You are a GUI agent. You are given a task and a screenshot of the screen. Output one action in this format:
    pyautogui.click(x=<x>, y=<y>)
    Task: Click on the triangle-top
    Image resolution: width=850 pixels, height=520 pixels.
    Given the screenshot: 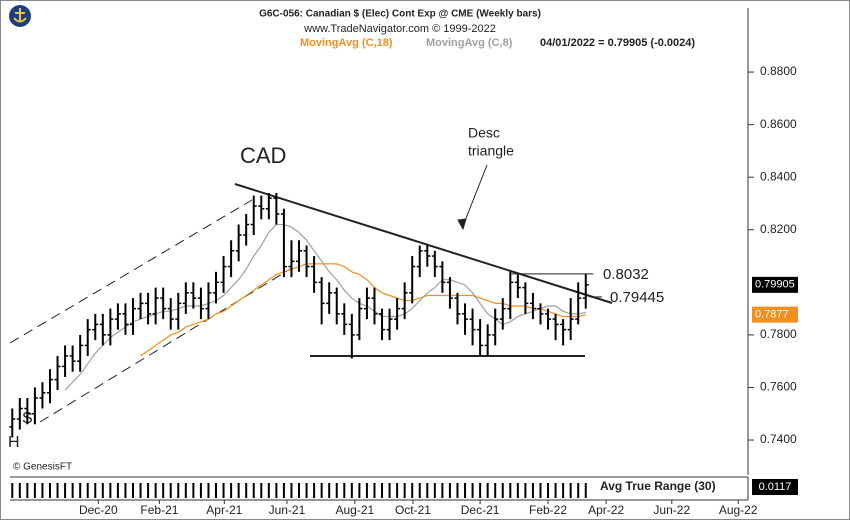 What is the action you would take?
    pyautogui.click(x=423, y=243)
    